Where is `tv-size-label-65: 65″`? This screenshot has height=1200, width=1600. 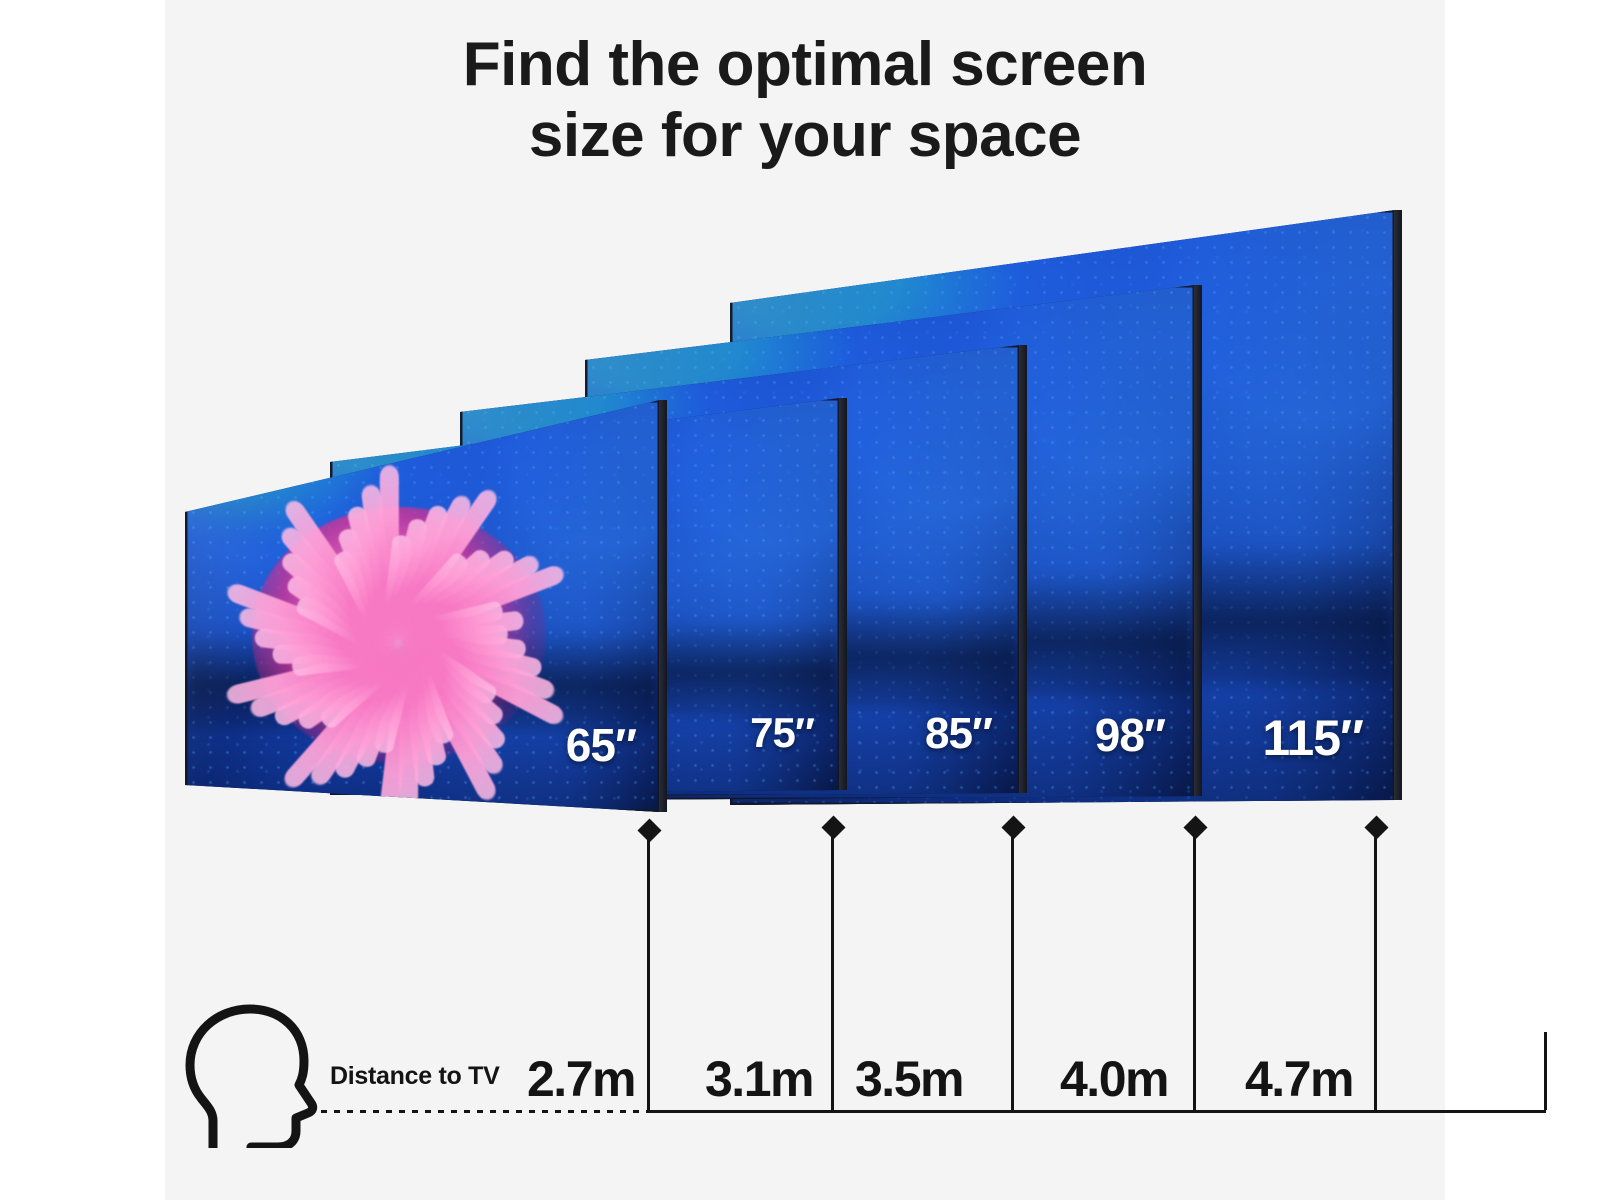 tv-size-label-65: 65″ is located at coordinates (601, 745).